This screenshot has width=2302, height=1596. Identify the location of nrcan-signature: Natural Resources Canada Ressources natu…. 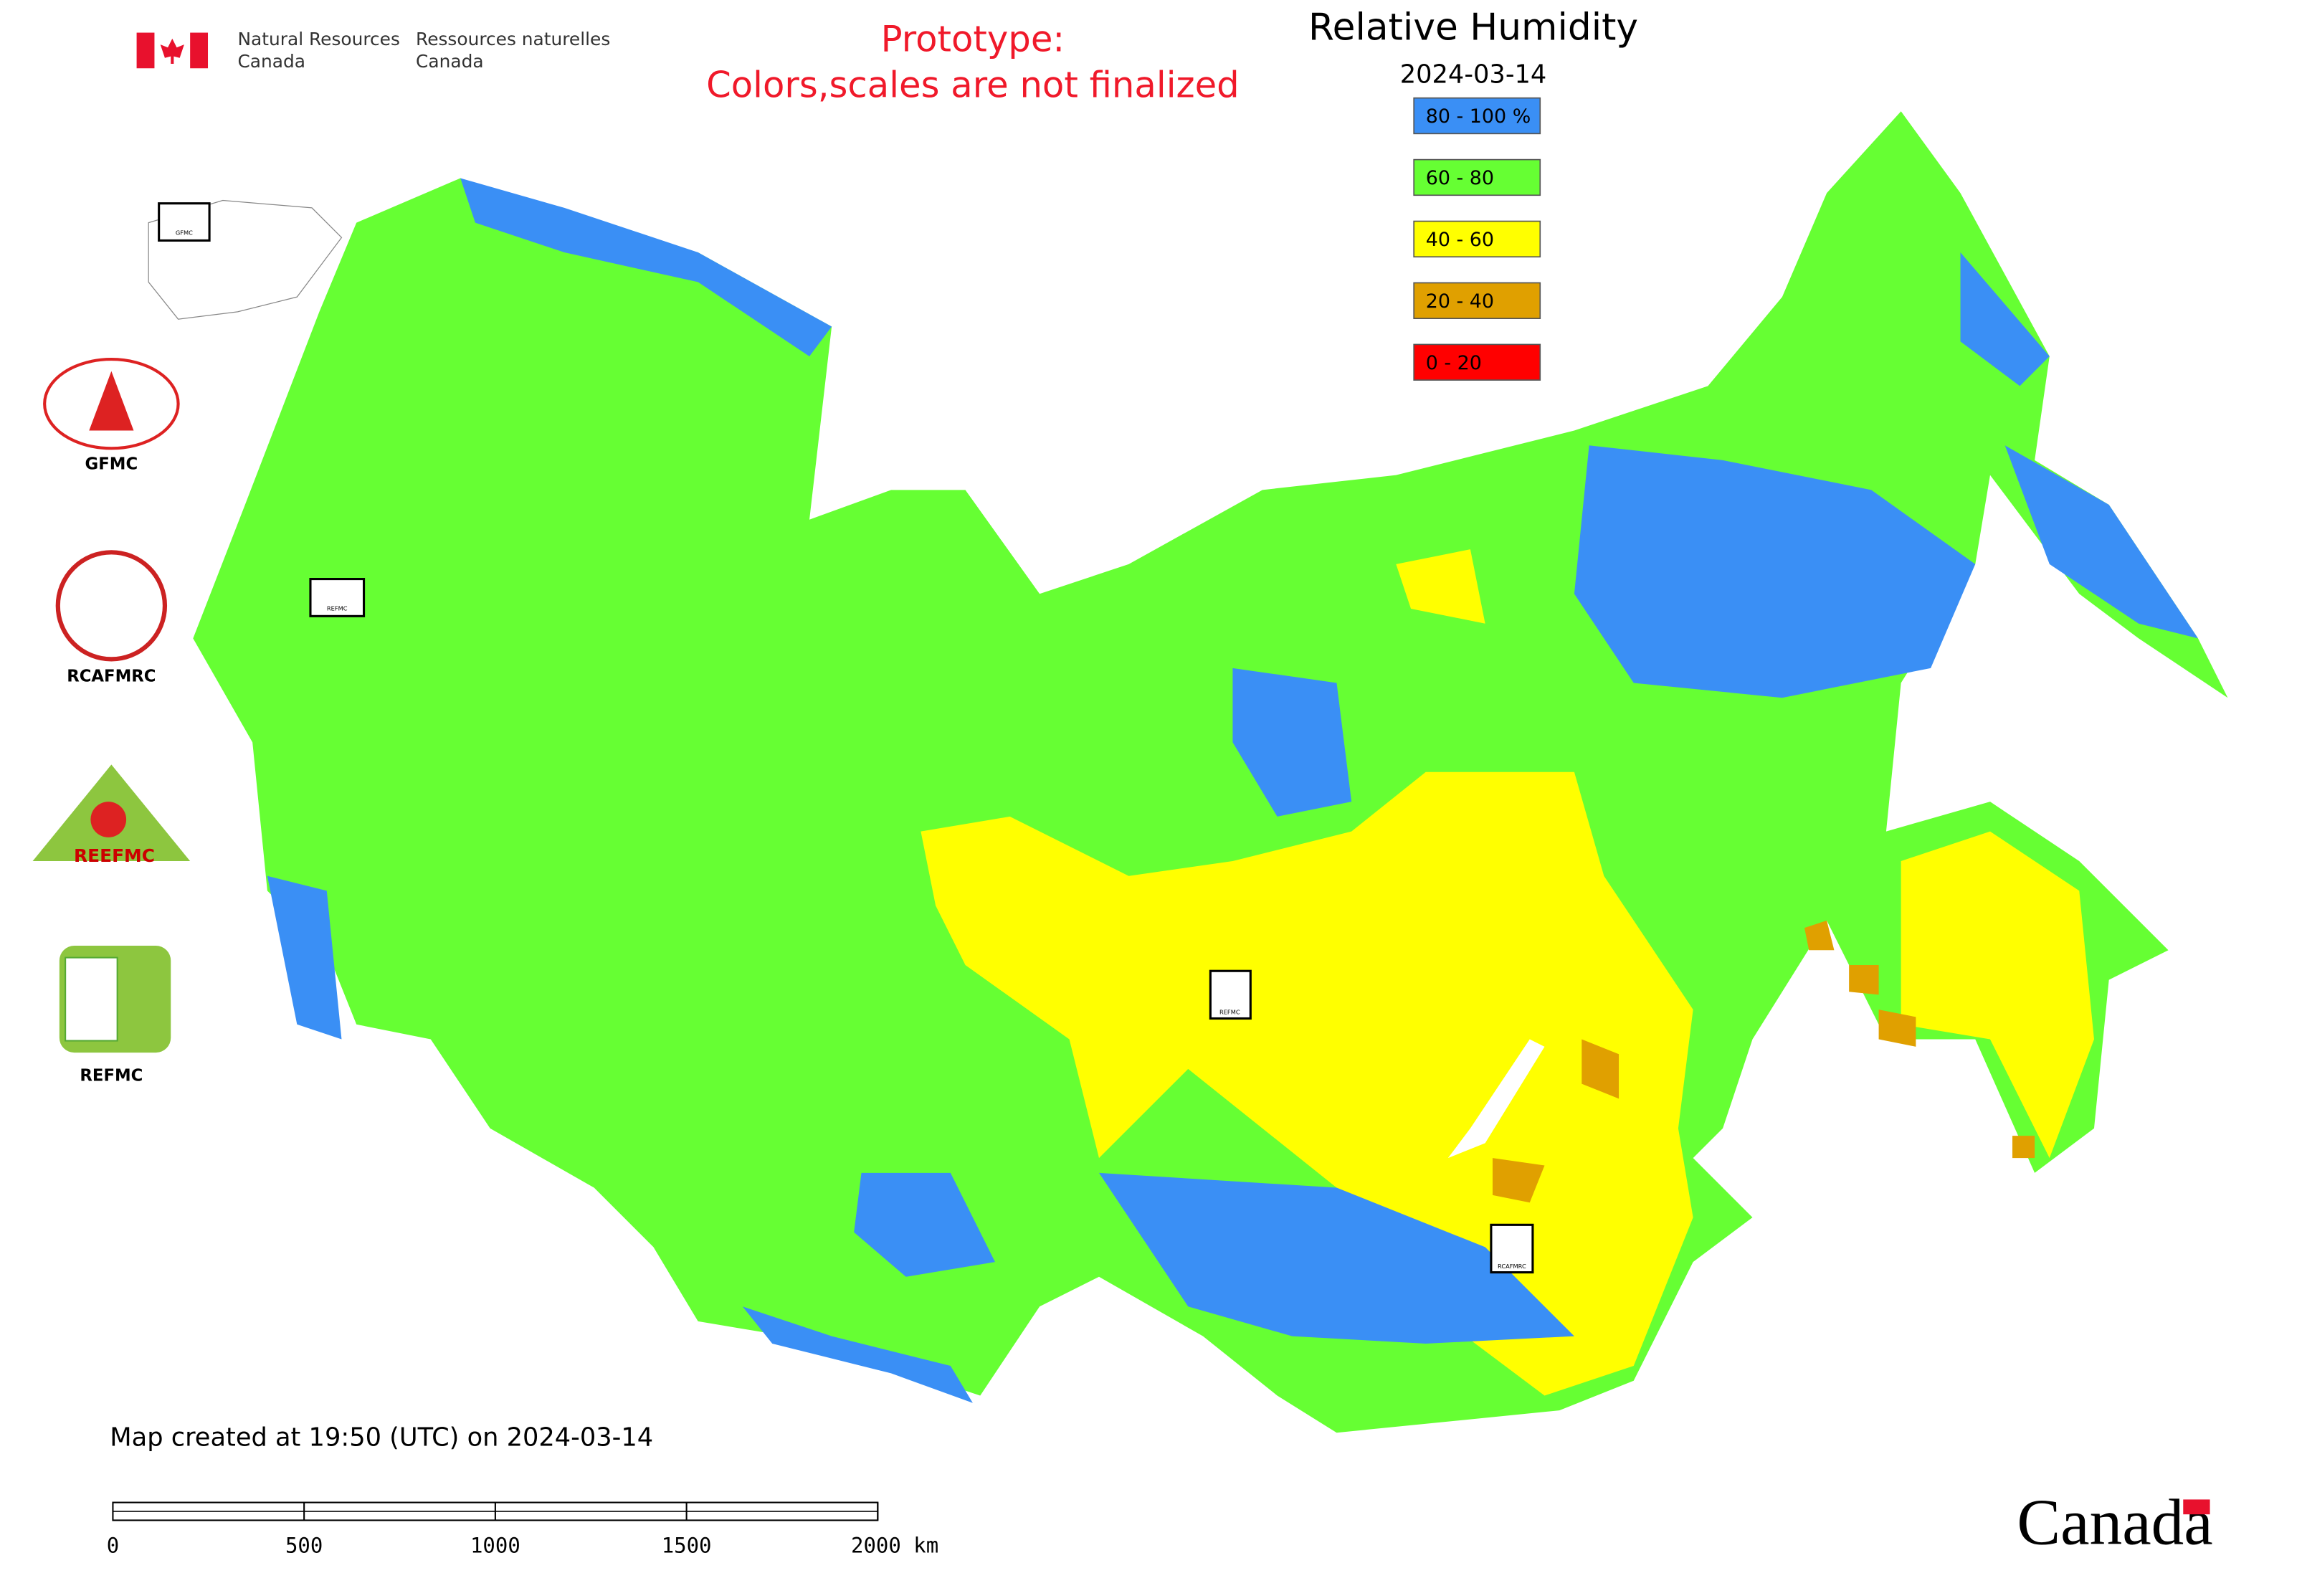
(373, 50).